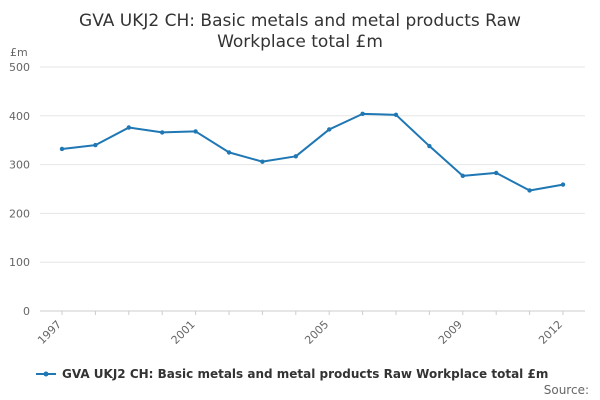  What do you see at coordinates (19, 213) in the screenshot?
I see `y-tick-label: 200` at bounding box center [19, 213].